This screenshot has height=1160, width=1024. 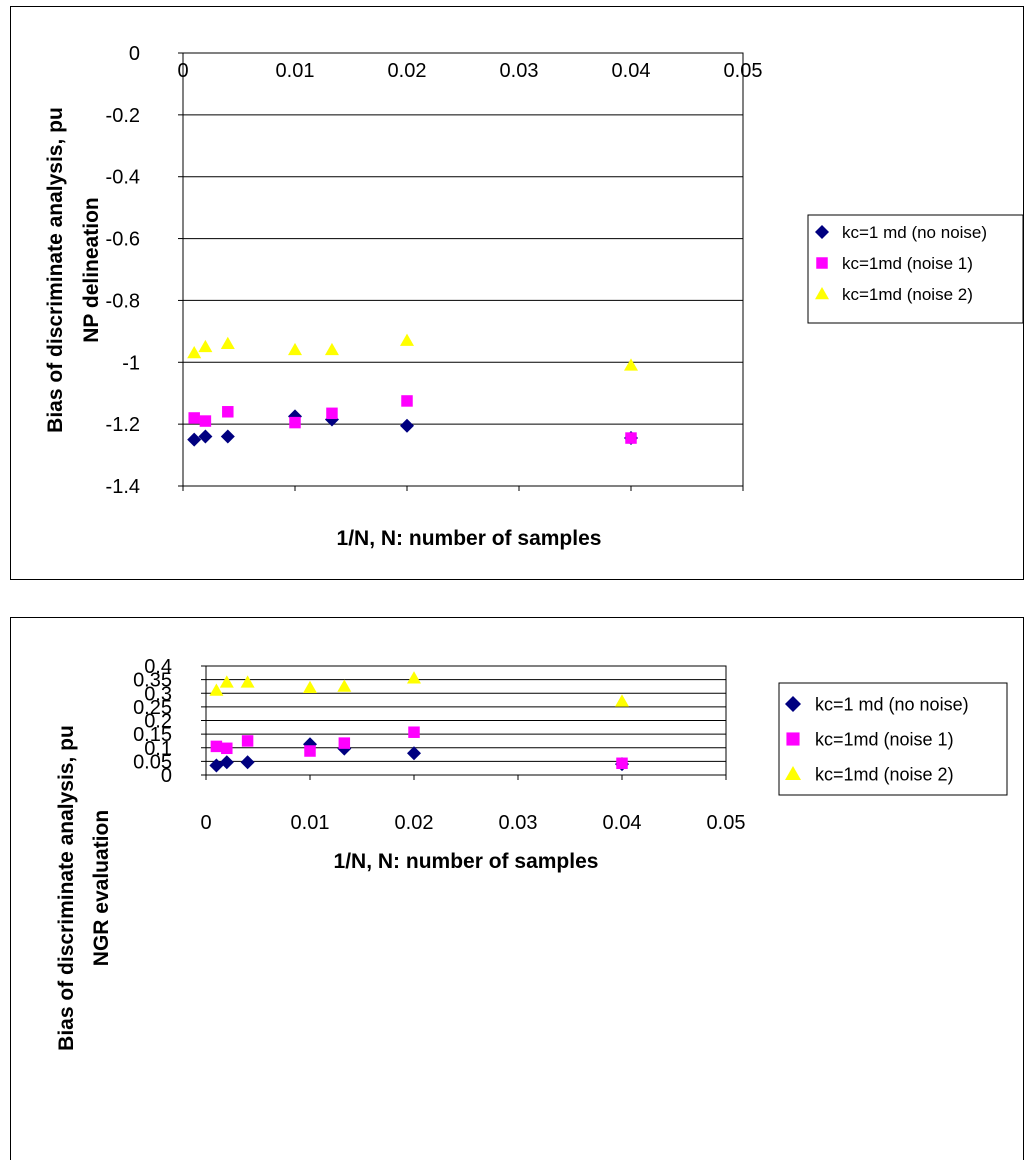 I want to click on y-tick-label: -1, so click(x=131, y=363).